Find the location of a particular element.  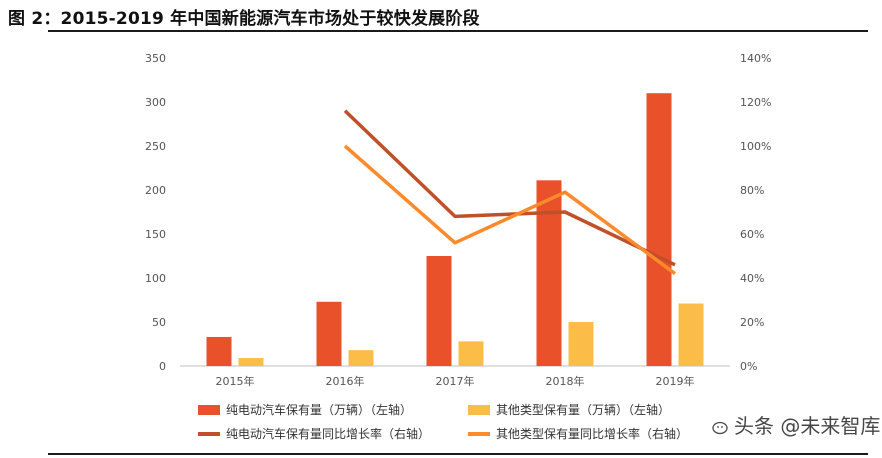

legend-ev-line-label: 纯电动汽车保有量同比增长率（右轴） is located at coordinates (328, 433).